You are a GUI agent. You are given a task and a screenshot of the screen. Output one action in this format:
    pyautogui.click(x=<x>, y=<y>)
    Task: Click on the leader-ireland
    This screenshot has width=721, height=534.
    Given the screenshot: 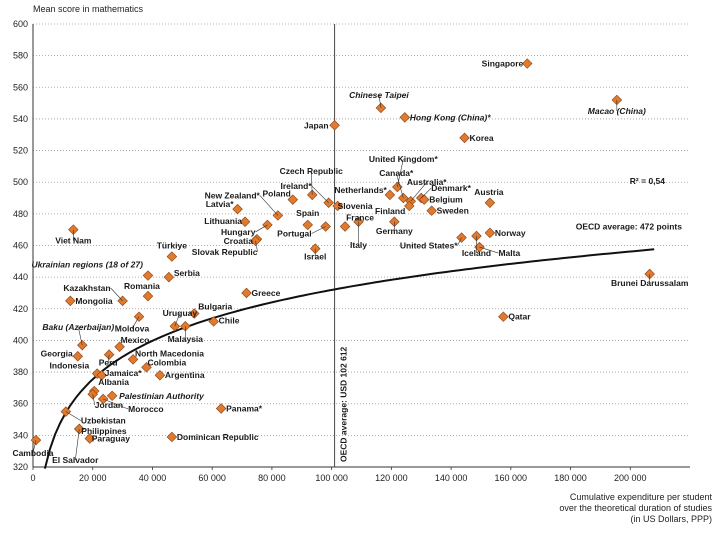 What is the action you would take?
    pyautogui.click(x=320, y=194)
    